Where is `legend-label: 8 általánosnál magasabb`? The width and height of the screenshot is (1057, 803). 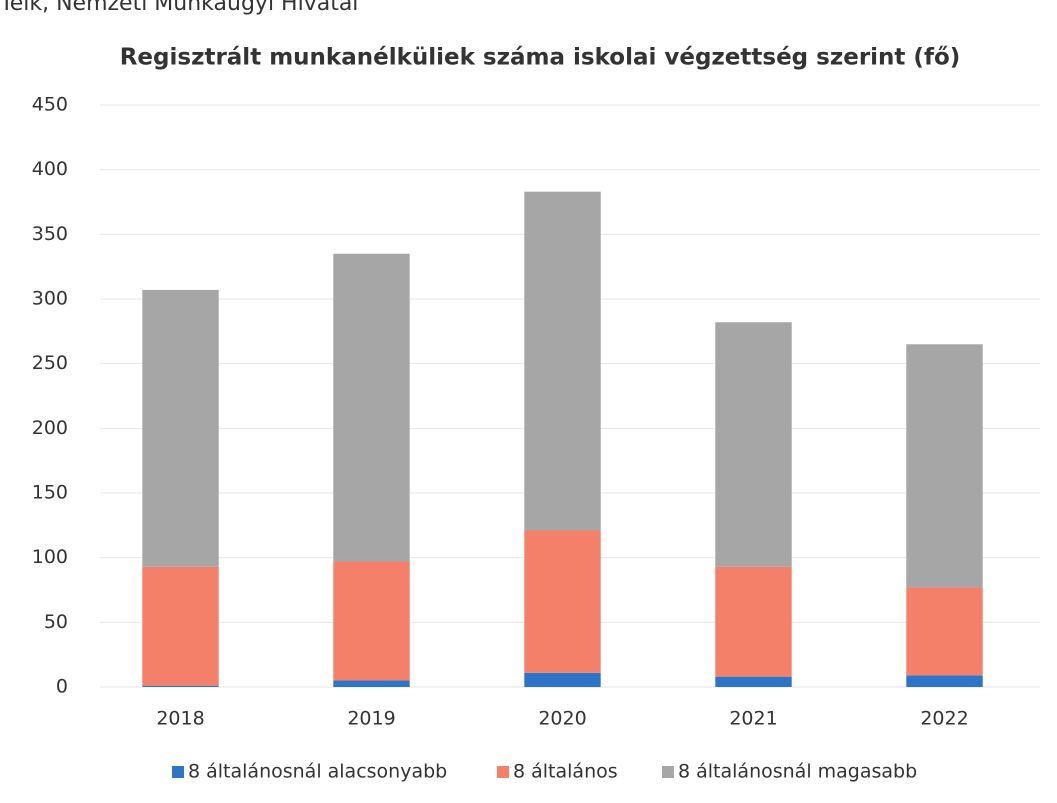
legend-label: 8 általánosnál magasabb is located at coordinates (797, 772).